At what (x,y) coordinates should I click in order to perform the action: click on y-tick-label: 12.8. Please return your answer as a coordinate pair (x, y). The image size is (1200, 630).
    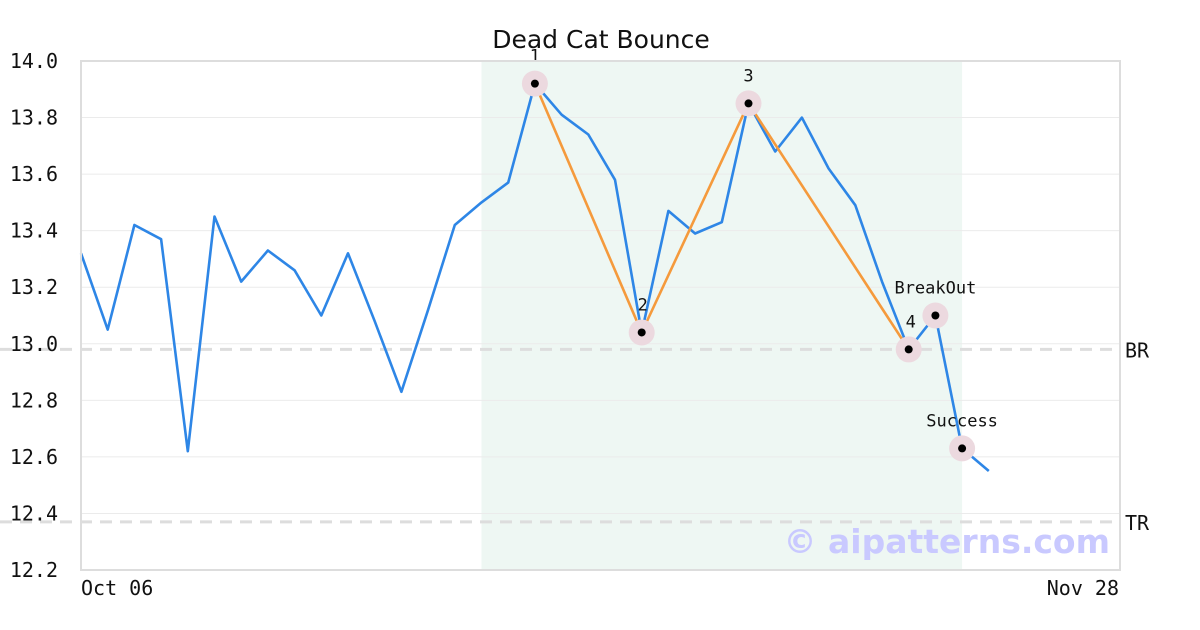
    Looking at the image, I should click on (34, 400).